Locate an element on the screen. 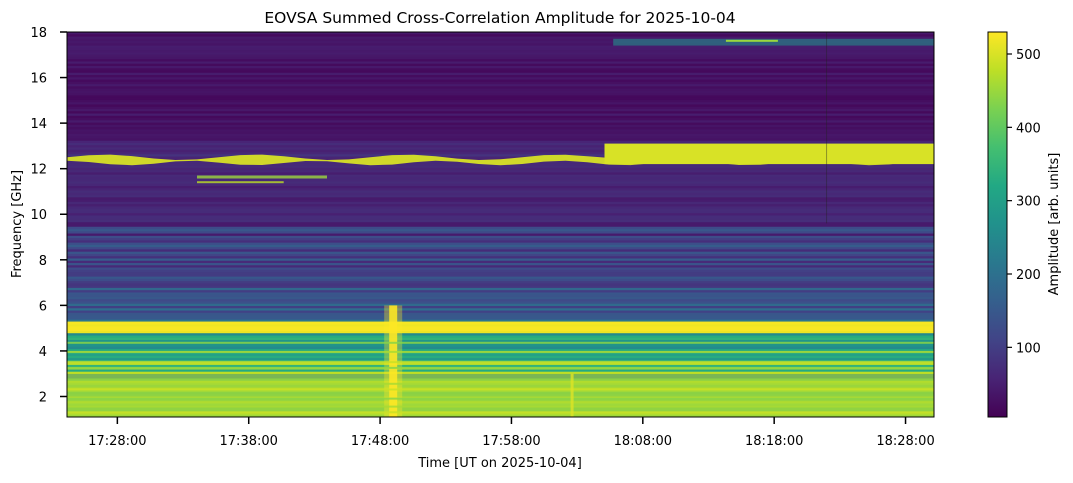 This screenshot has width=1073, height=483. y-tick-label: 2 is located at coordinates (43, 397).